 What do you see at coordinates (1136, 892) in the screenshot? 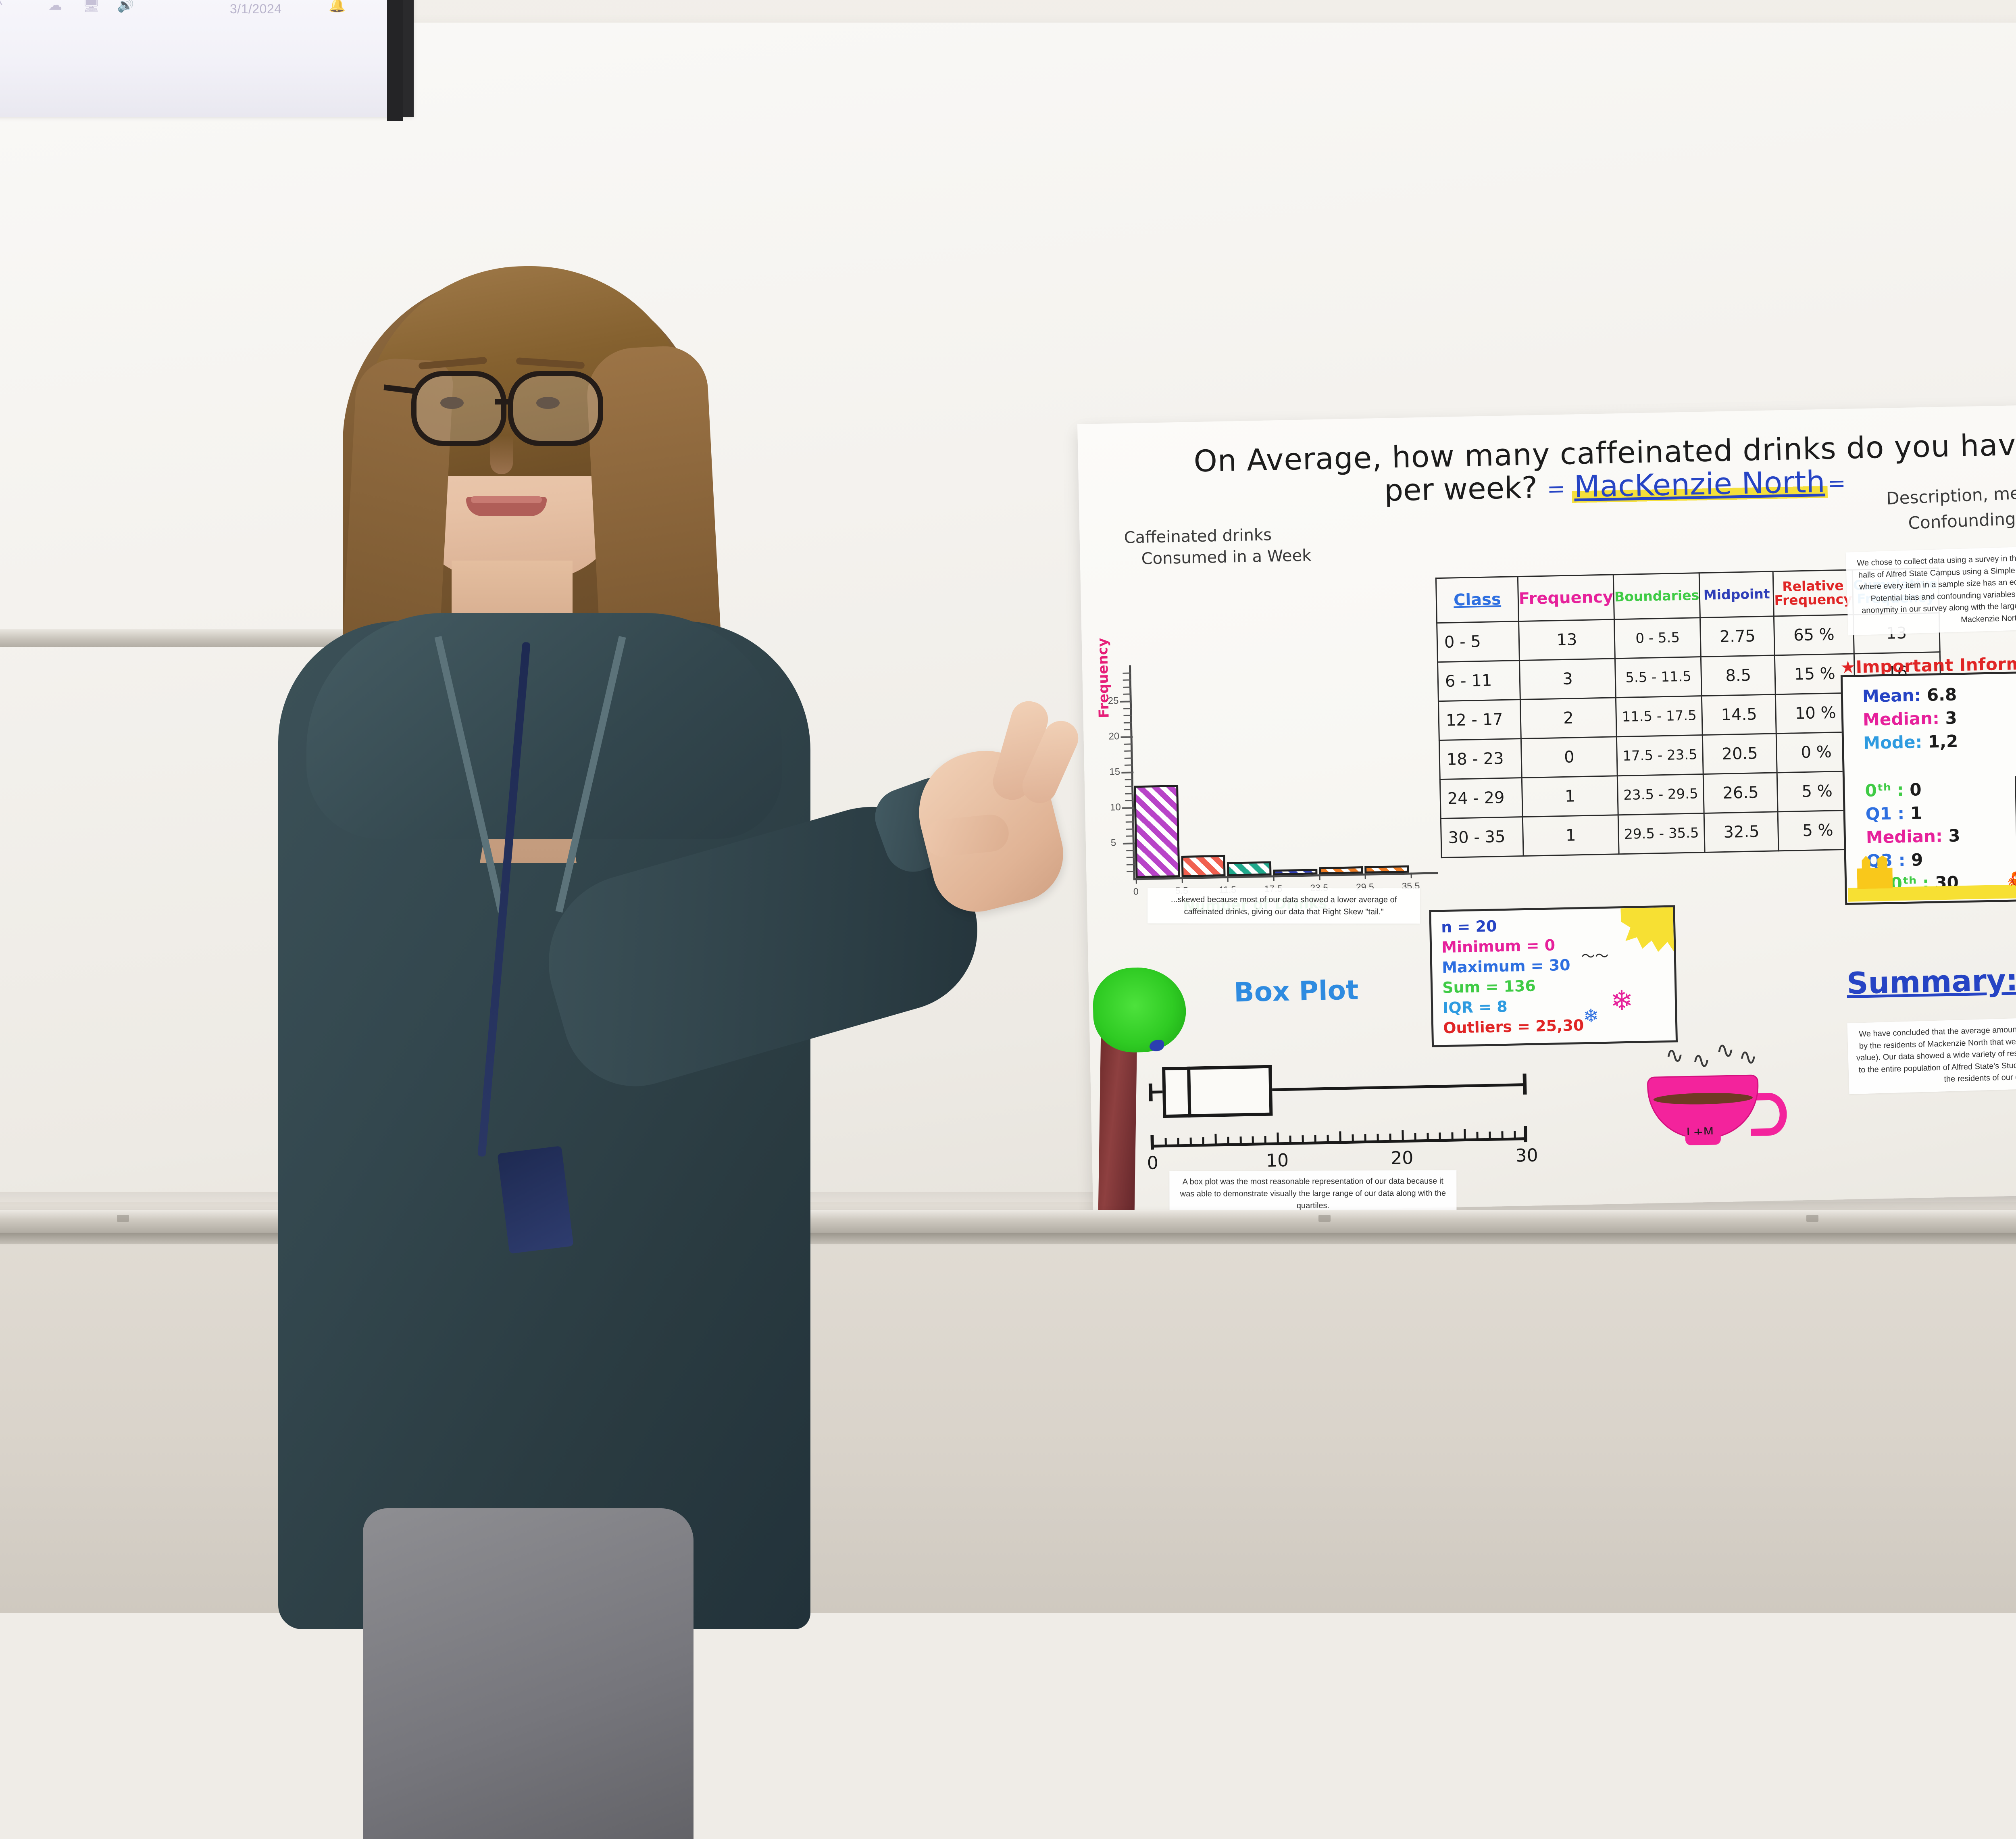
I see `histogram-x-tick-label: 0` at bounding box center [1136, 892].